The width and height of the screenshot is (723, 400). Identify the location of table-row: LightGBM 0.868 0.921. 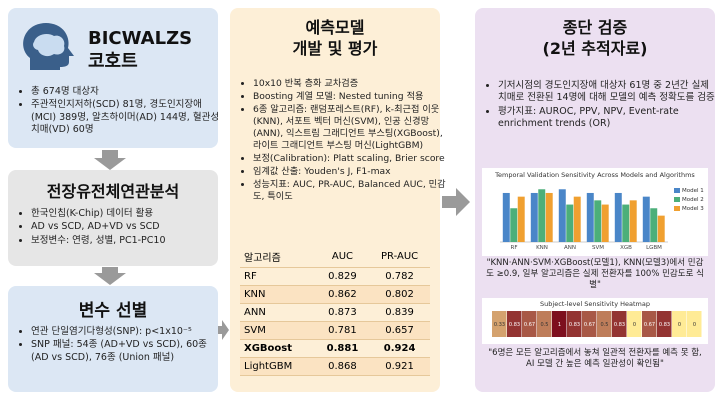
(335, 366).